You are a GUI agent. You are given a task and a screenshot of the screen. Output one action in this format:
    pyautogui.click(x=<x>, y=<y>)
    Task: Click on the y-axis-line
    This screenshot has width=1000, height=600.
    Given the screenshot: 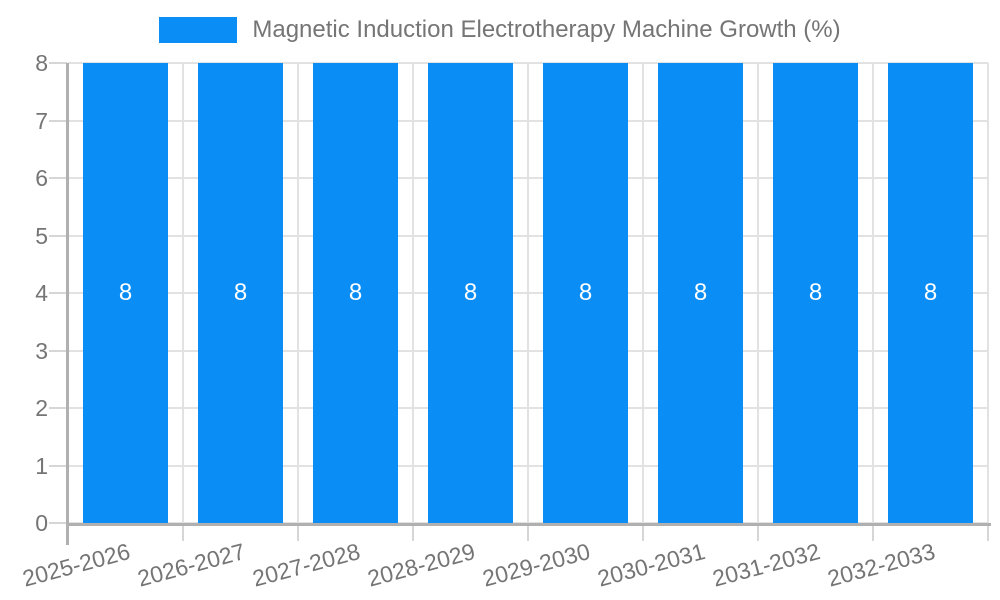 What is the action you would take?
    pyautogui.click(x=67, y=304)
    